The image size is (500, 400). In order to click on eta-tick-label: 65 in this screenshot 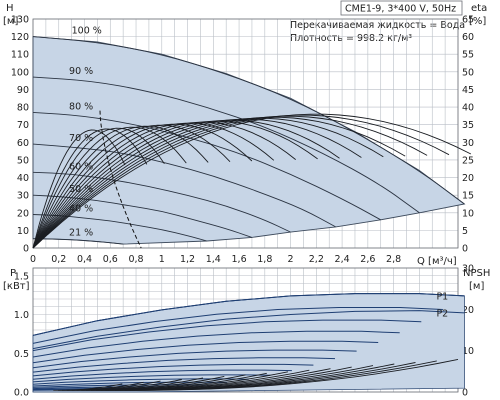, I will do `click(468, 20)`.